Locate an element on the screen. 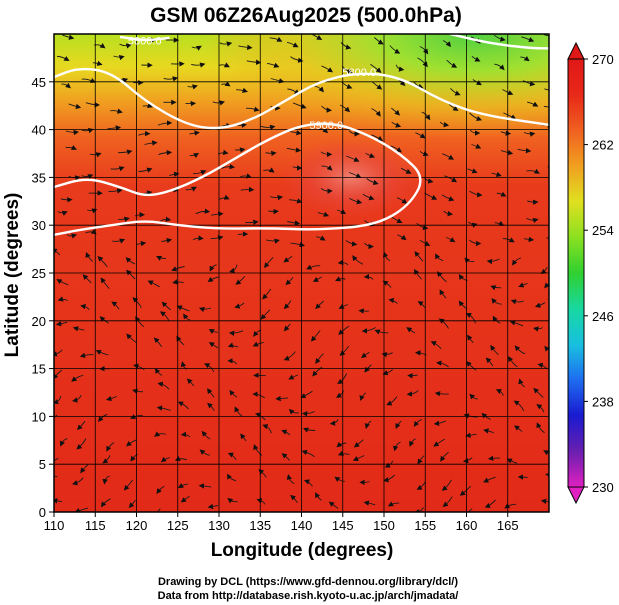 This screenshot has height=605, width=619. colorbar-tick-label-270: 270 is located at coordinates (603, 59).